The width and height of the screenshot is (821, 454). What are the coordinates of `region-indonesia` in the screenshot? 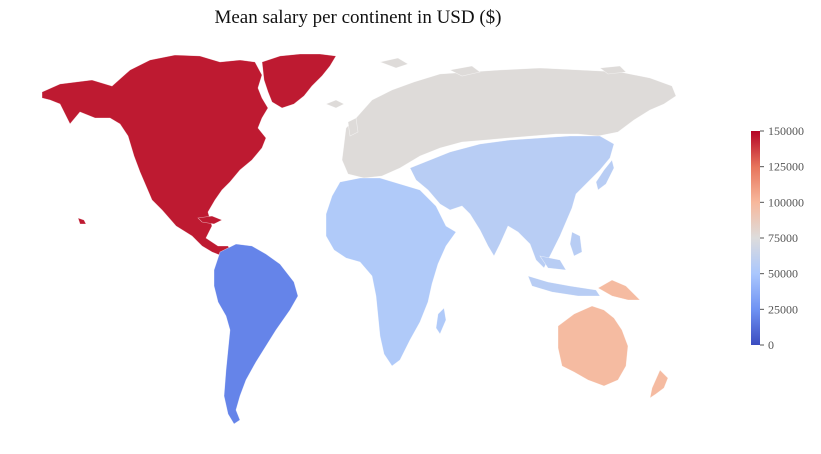 It's located at (564, 276).